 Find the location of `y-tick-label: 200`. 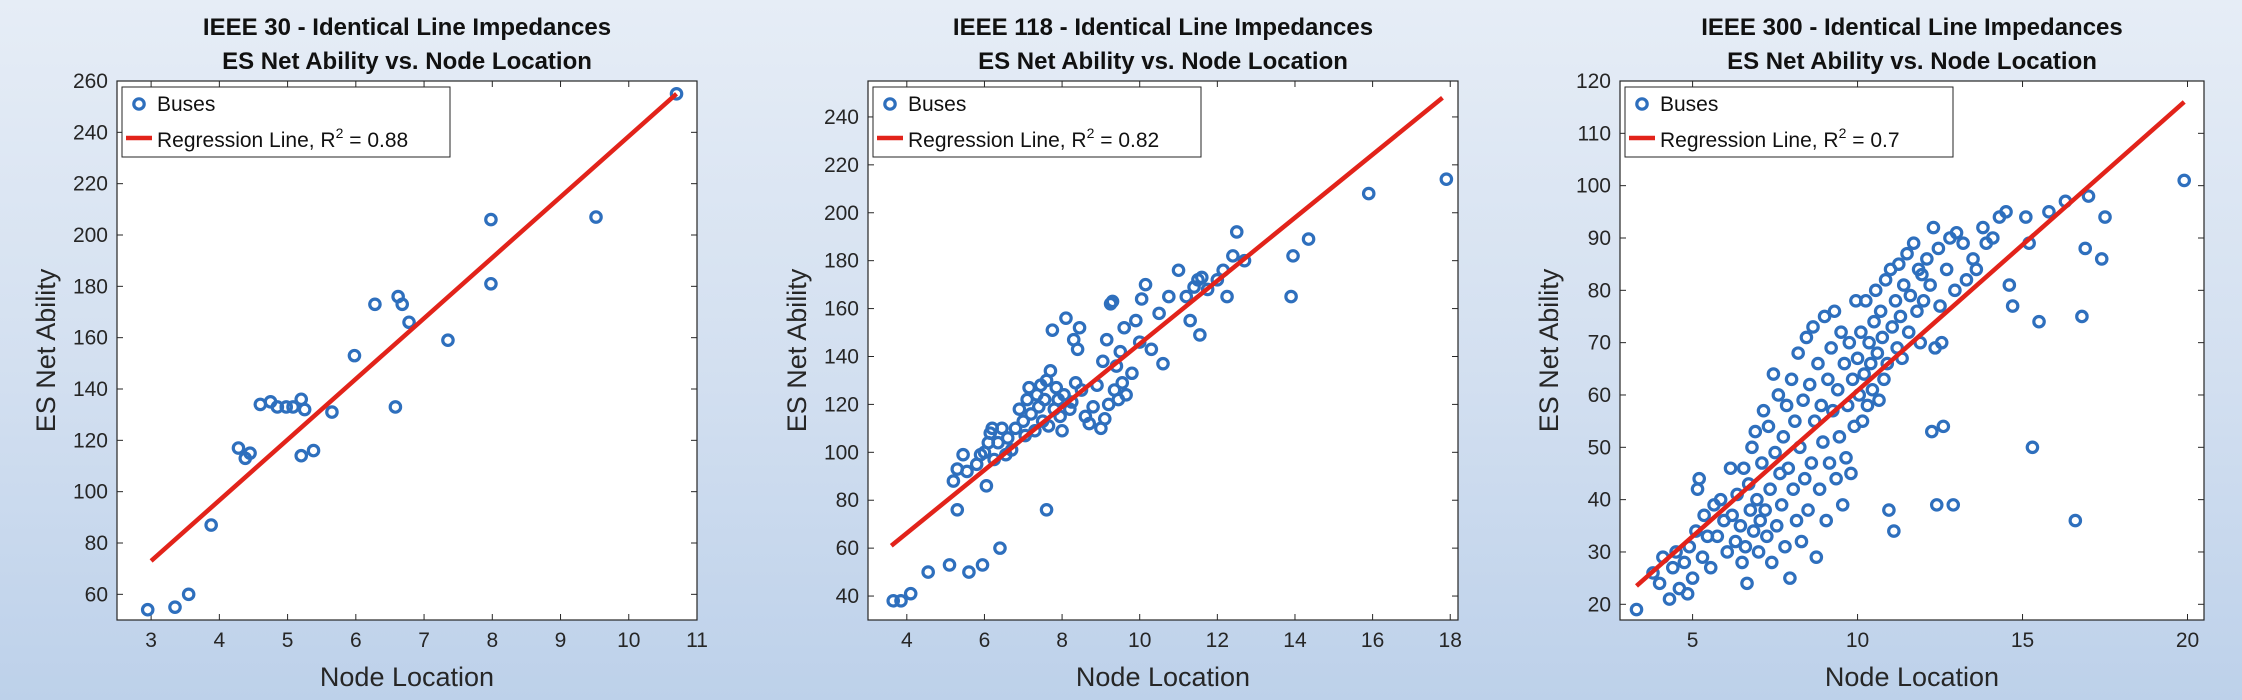

y-tick-label: 200 is located at coordinates (90, 235).